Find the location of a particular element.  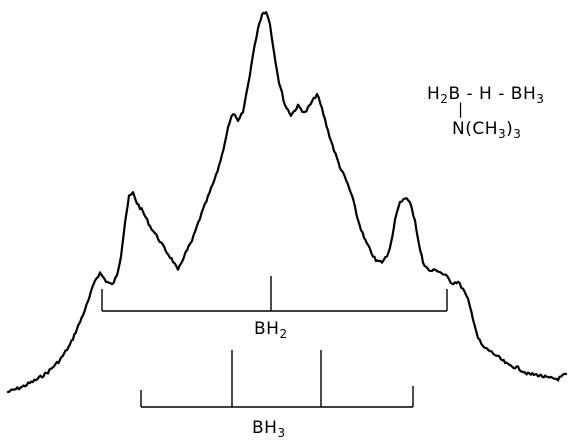

molecule-formula-line1: H2B - H - BH3 is located at coordinates (486, 95).